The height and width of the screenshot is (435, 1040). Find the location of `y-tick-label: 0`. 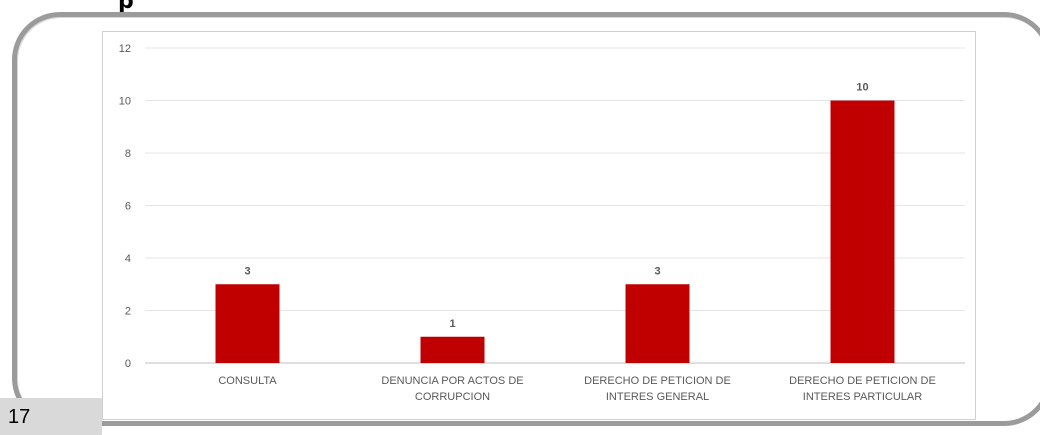

y-tick-label: 0 is located at coordinates (128, 364).